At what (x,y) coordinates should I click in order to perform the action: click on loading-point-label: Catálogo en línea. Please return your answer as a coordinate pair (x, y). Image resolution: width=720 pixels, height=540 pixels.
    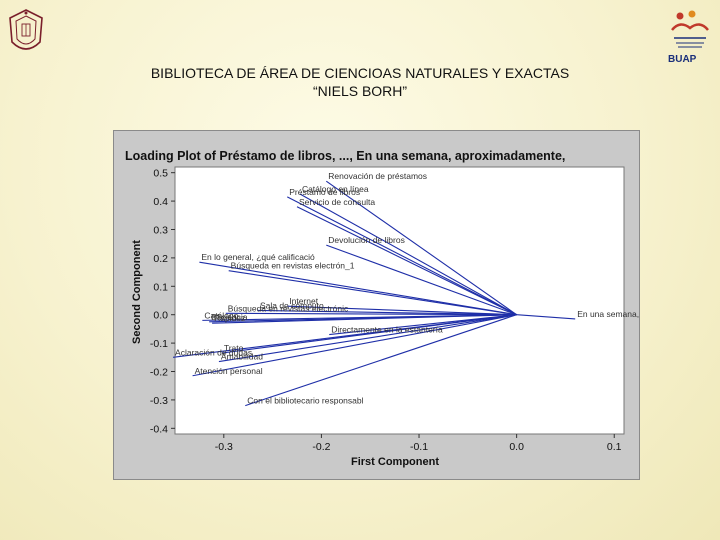
    Looking at the image, I should click on (335, 189).